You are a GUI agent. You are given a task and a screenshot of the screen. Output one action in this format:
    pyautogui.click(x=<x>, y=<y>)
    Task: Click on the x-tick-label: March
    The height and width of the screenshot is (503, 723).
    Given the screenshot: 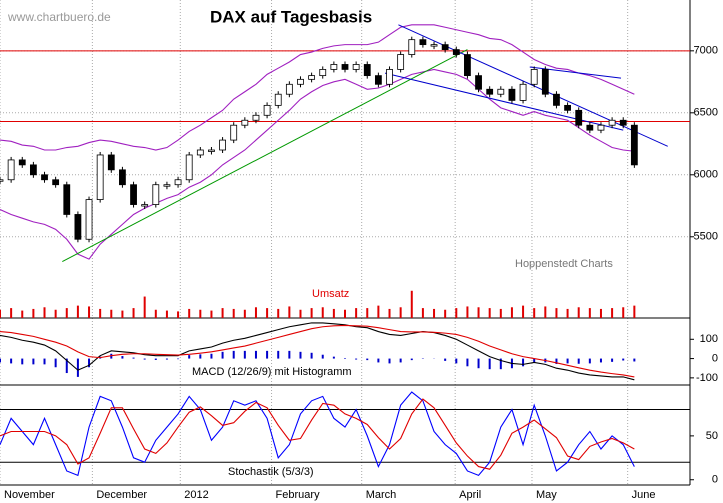 What is the action you would take?
    pyautogui.click(x=381, y=495)
    